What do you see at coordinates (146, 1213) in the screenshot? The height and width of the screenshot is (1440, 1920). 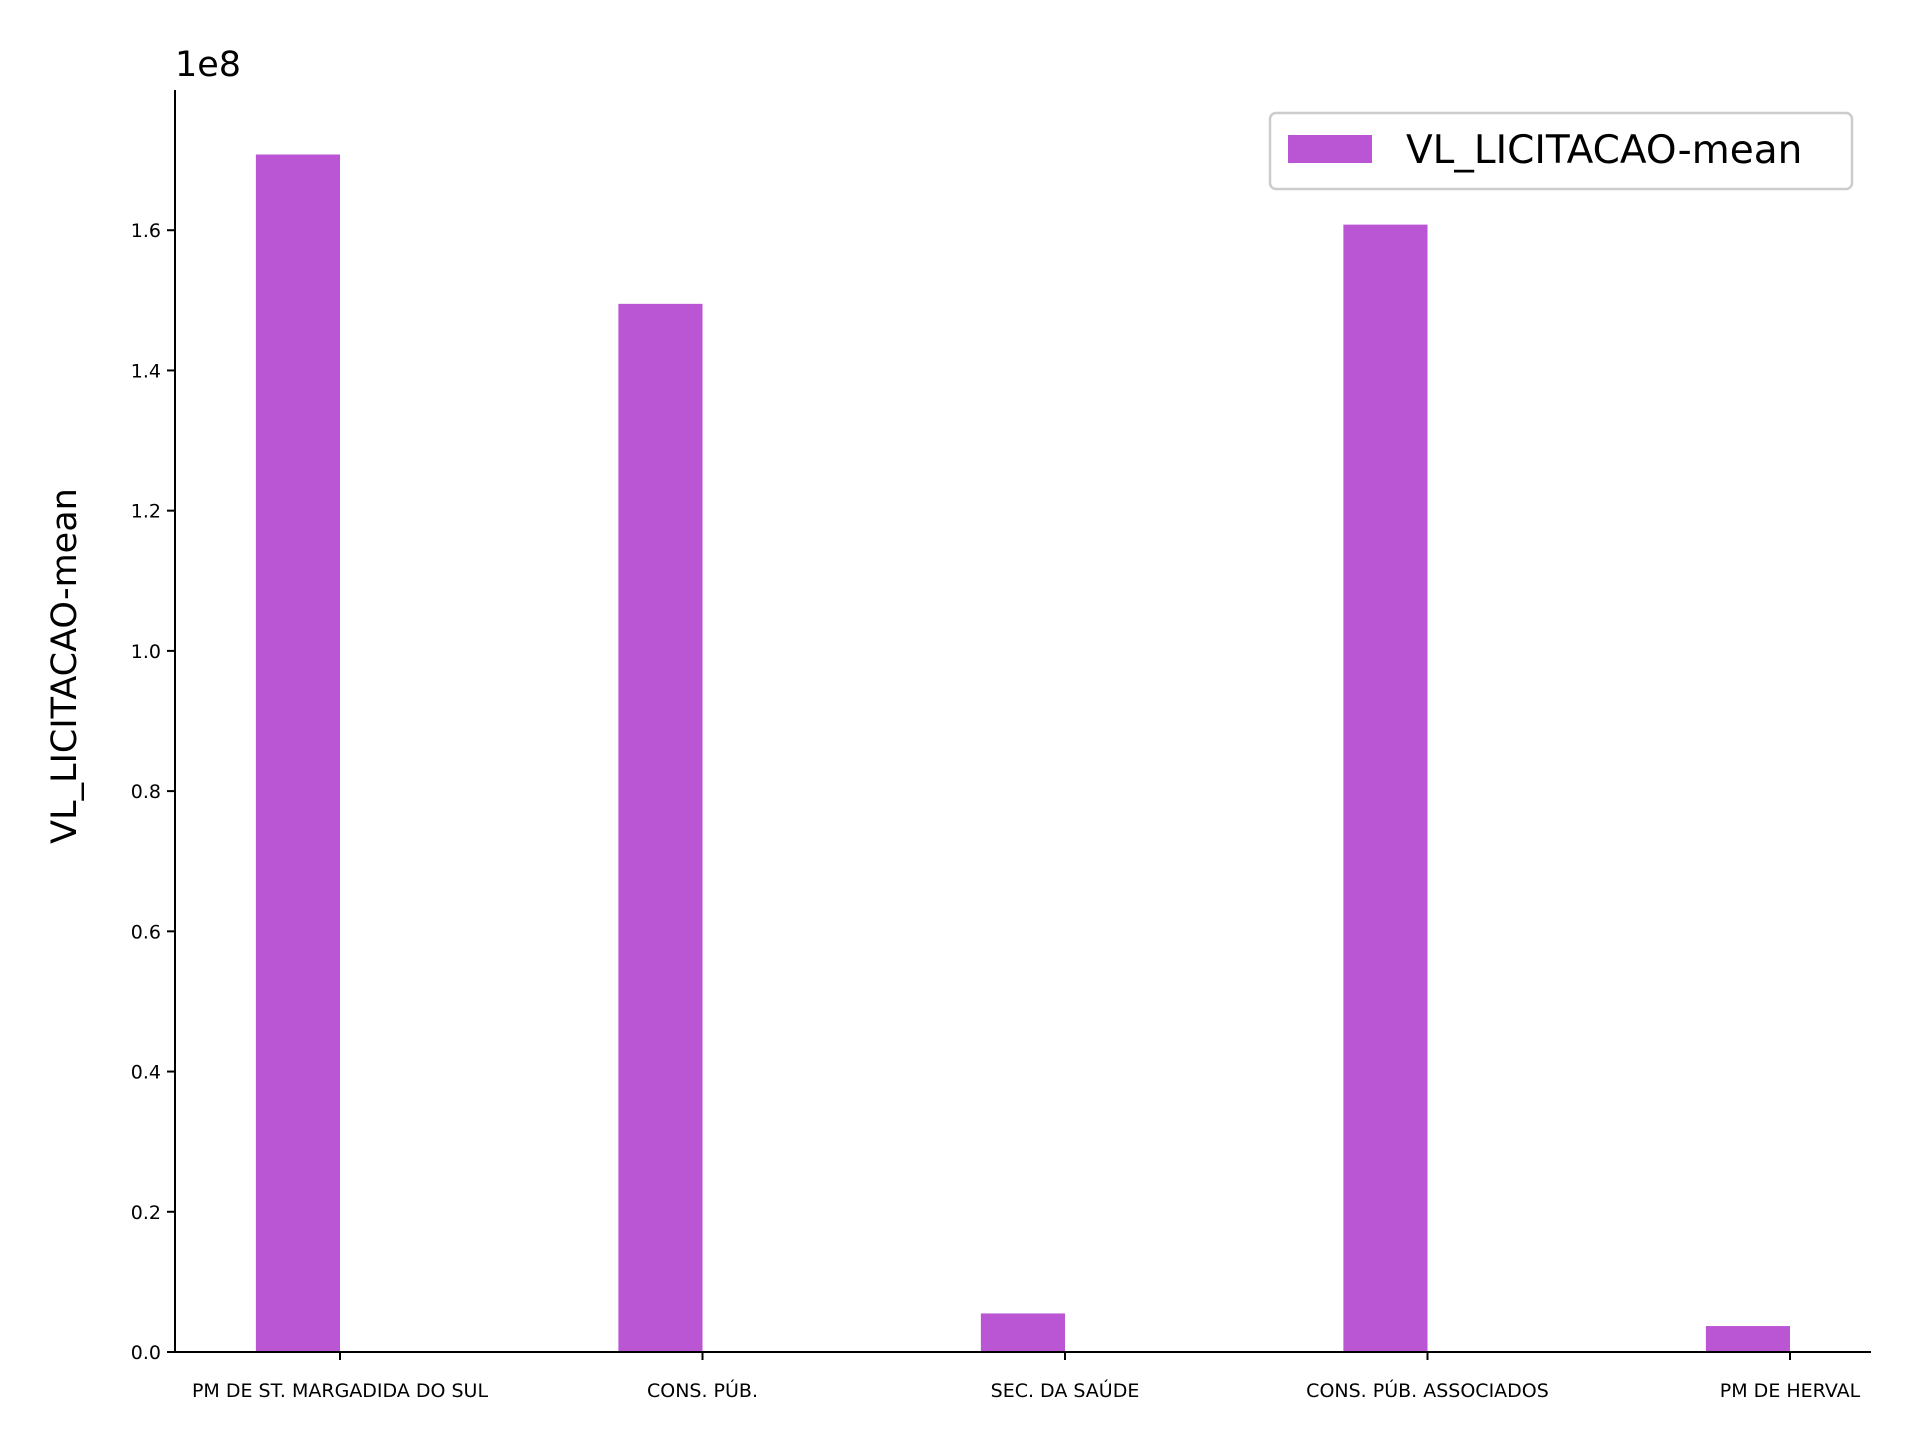 I see `y-tick-label: 0.2` at bounding box center [146, 1213].